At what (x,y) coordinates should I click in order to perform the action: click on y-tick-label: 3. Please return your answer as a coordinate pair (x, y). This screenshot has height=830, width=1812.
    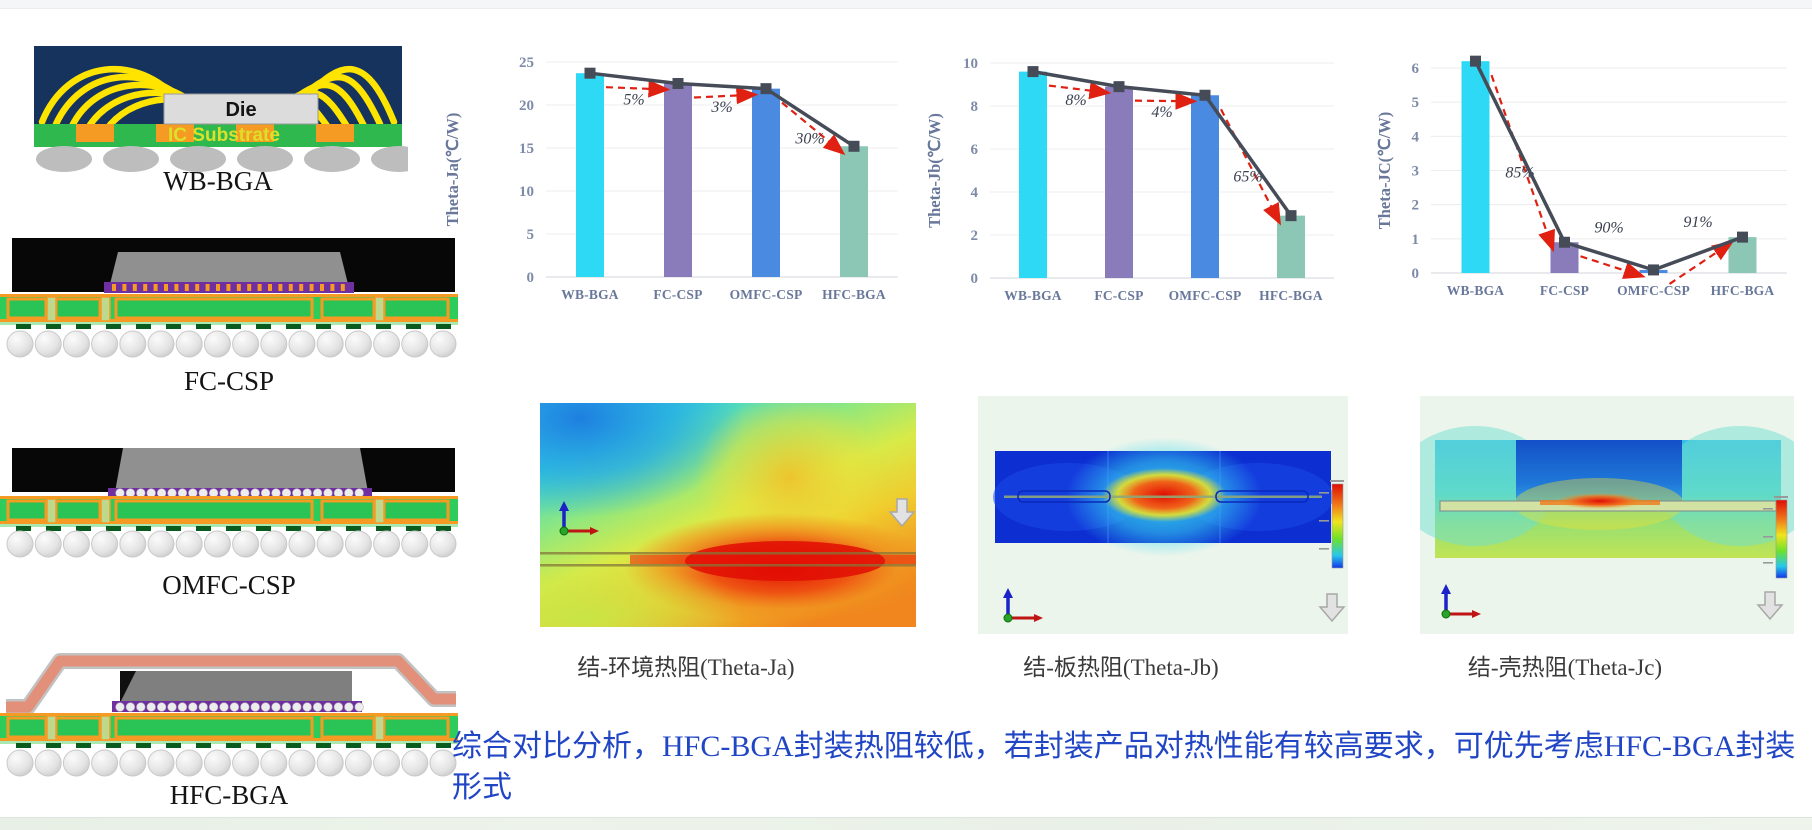
    Looking at the image, I should click on (1416, 172).